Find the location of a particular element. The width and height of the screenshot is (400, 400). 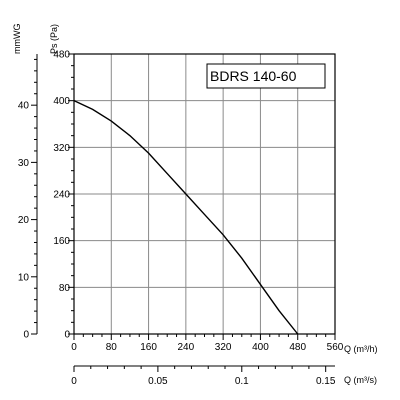

x-m3h-tick-label-5: 400 is located at coordinates (260, 347).